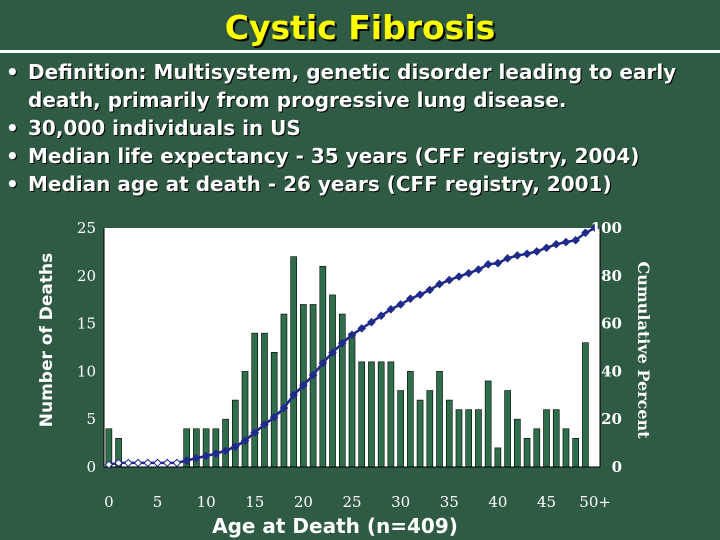 This screenshot has height=540, width=720. Describe the element at coordinates (86, 371) in the screenshot. I see `y-left-tick-label: 10` at that location.